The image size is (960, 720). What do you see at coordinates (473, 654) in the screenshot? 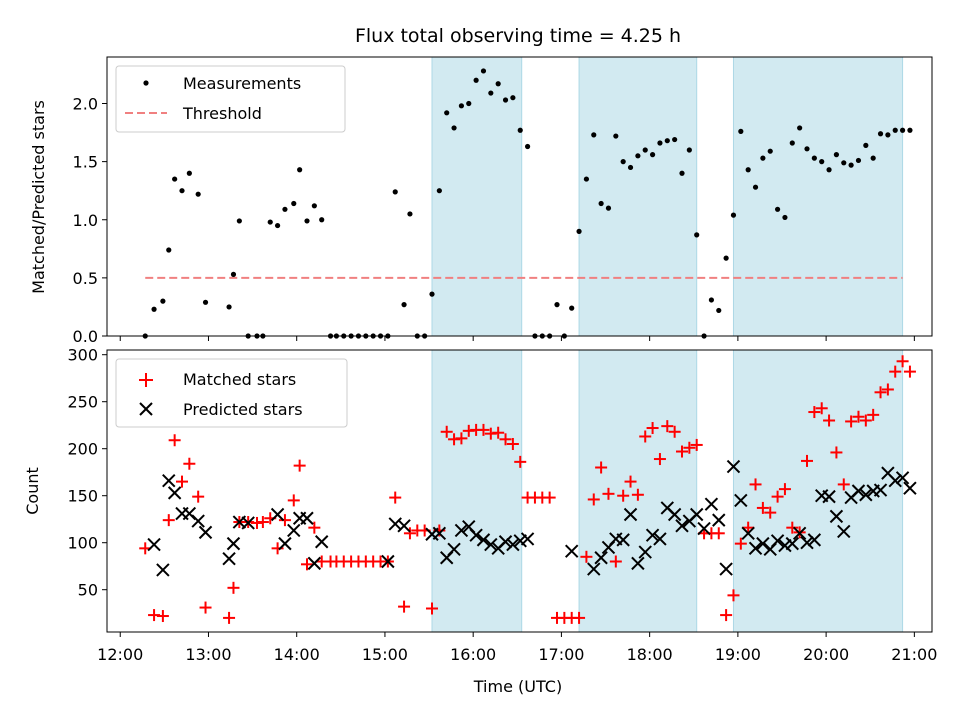
I see `x-tick-label: 16:00` at bounding box center [473, 654].